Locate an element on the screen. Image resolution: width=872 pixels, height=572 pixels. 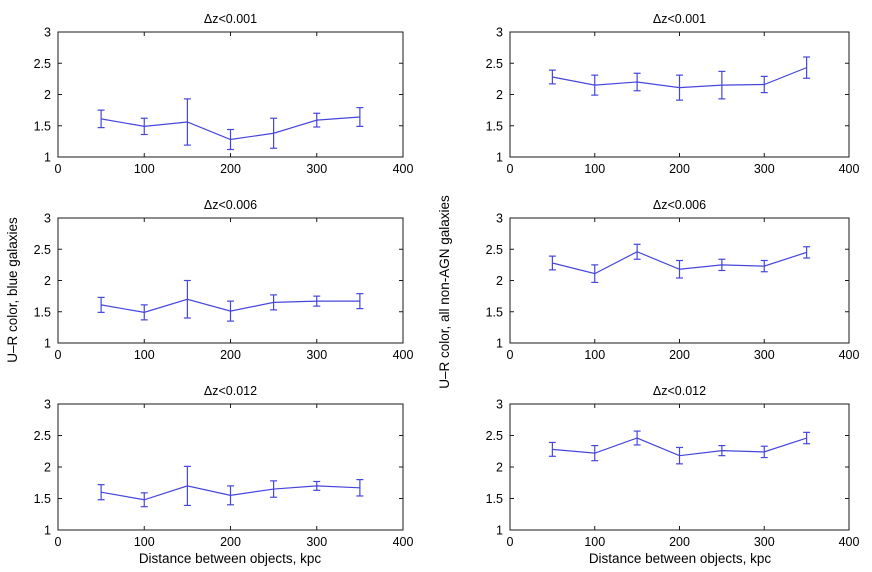
x-axis-label-right: Distance between objects, kpc is located at coordinates (680, 558).